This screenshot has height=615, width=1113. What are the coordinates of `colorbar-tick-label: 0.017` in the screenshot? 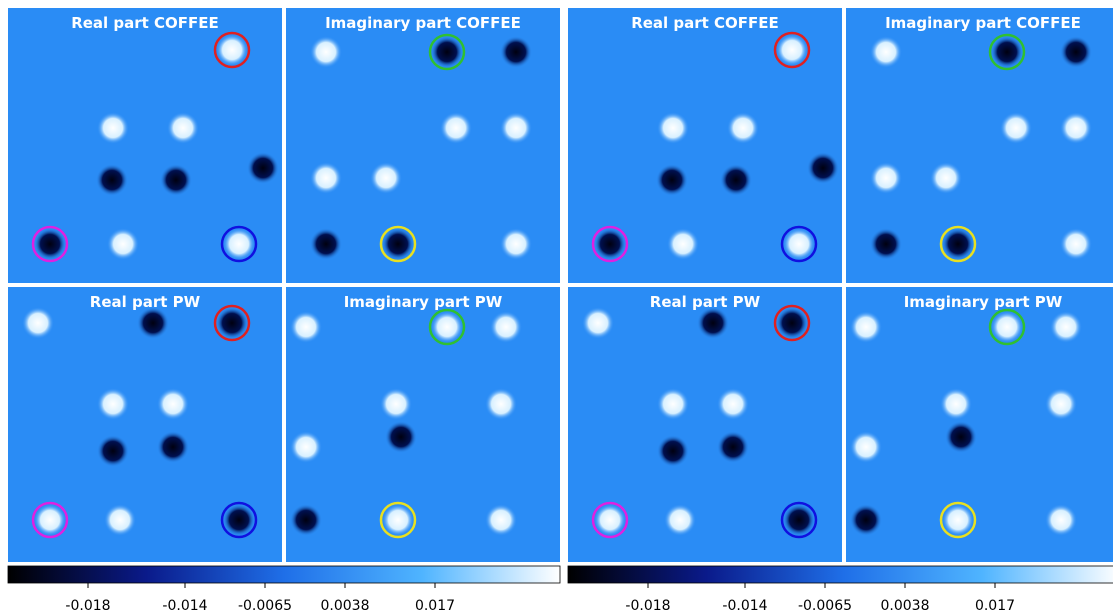 It's located at (435, 606).